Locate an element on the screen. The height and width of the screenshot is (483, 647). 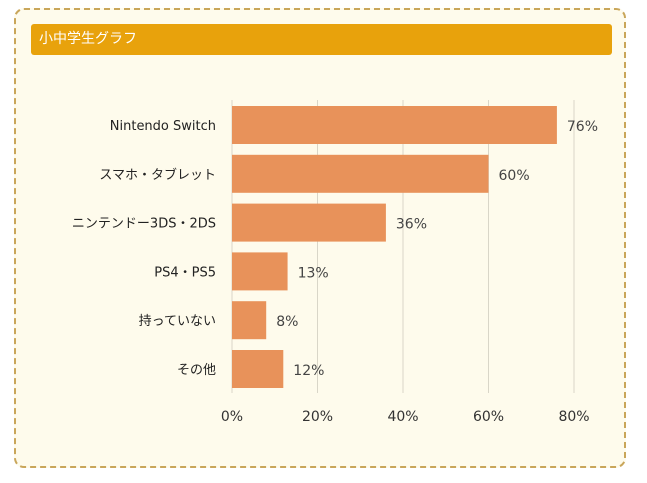
x-tick-label: 80% is located at coordinates (573, 417).